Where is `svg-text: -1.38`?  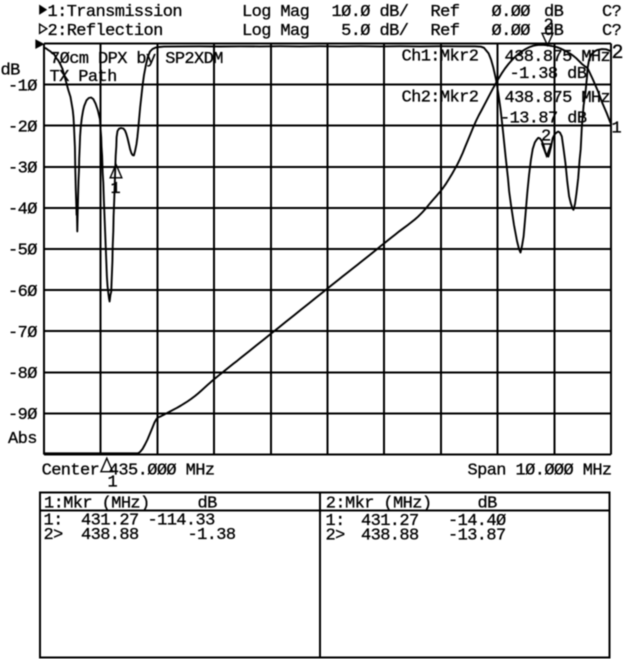
svg-text: -1.38 is located at coordinates (212, 535).